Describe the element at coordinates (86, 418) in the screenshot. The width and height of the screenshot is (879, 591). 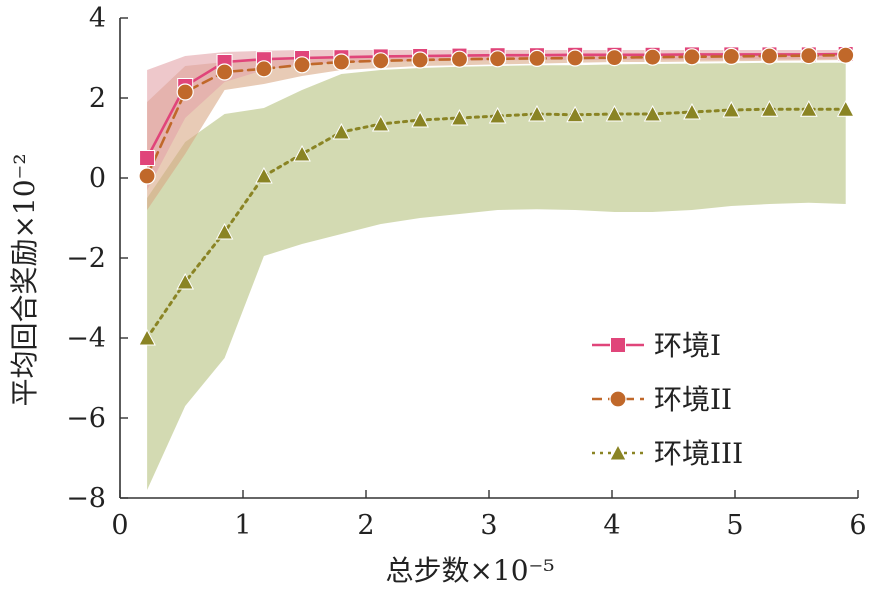
I see `y-tick-label: −6` at that location.